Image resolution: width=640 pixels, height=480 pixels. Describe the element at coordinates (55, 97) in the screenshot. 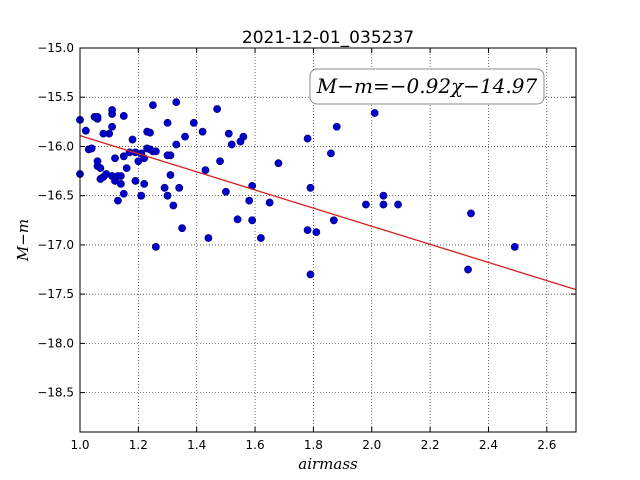

I see `y-tick-label: −15.5` at that location.